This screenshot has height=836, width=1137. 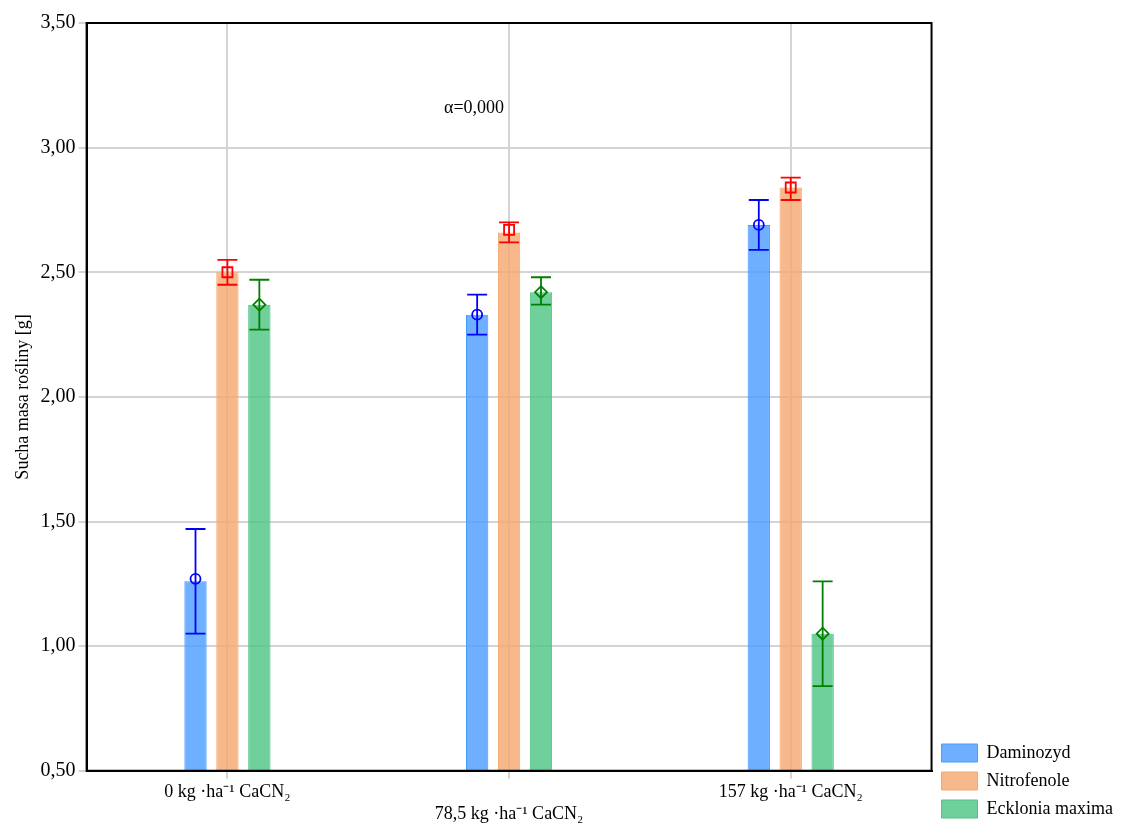 I want to click on y-tick-label: 2,50, so click(x=58, y=270).